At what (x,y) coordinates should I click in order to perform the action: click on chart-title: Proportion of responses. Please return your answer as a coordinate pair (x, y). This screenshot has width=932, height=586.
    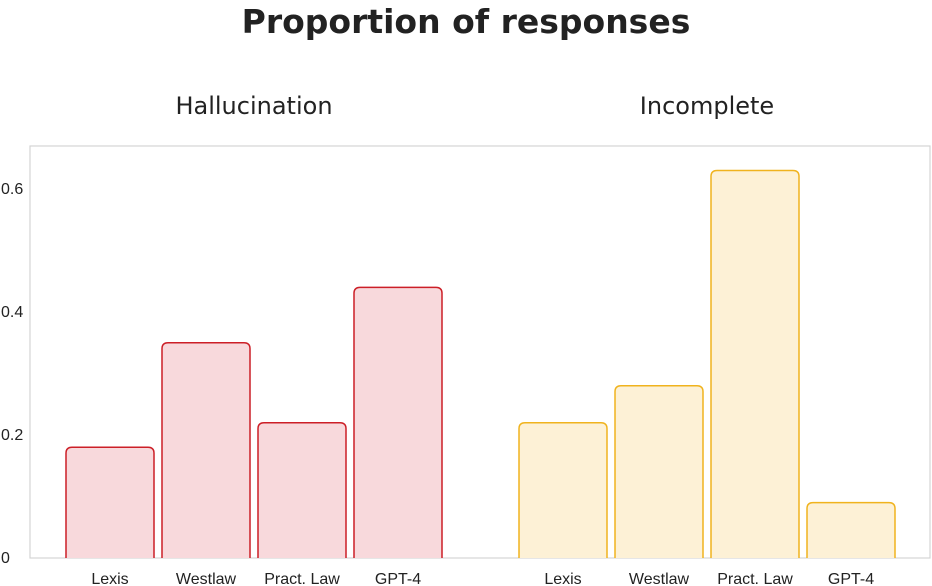
    Looking at the image, I should click on (466, 21).